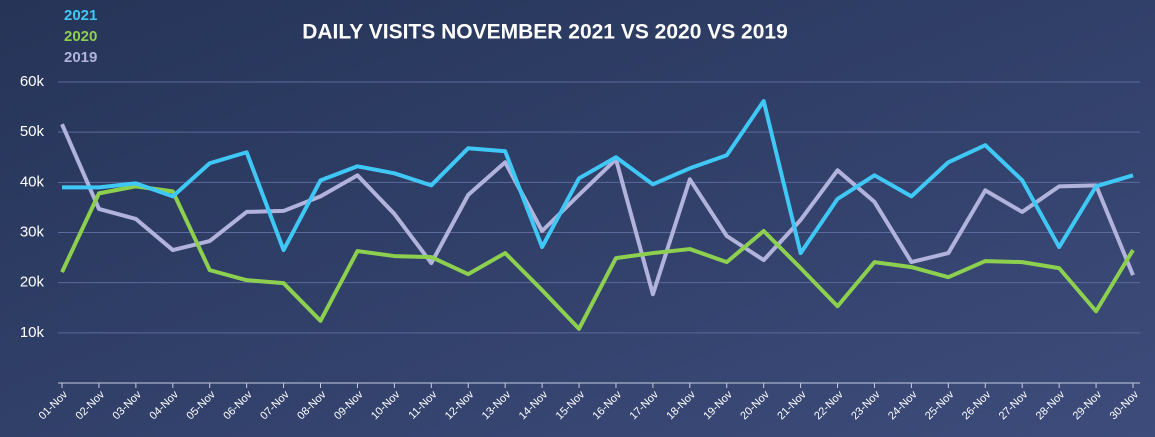 This screenshot has height=437, width=1155. What do you see at coordinates (32, 332) in the screenshot?
I see `y-tick-label: 10k` at bounding box center [32, 332].